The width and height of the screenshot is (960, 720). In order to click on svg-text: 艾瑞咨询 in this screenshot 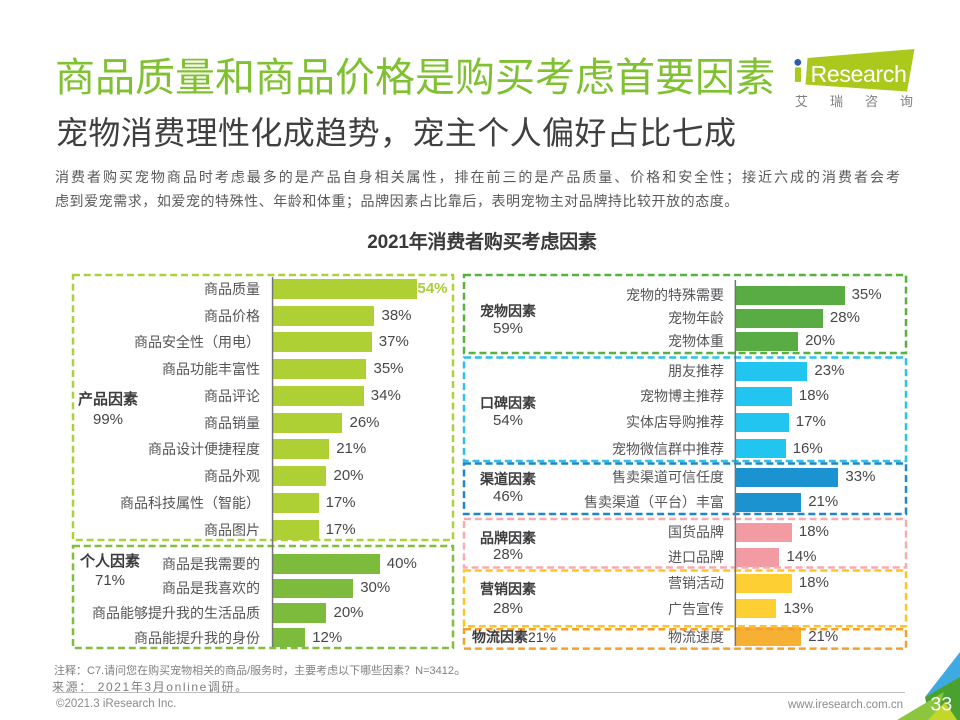, I will do `click(860, 101)`.